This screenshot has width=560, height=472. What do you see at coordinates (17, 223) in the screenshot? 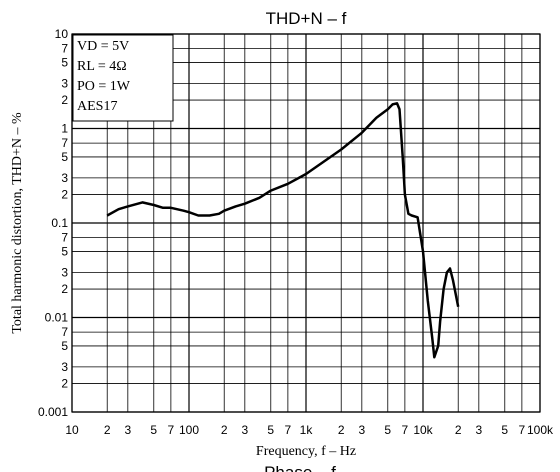
I see `y-axis-label: Total harmonic distortion, THD+N – %` at bounding box center [17, 223].